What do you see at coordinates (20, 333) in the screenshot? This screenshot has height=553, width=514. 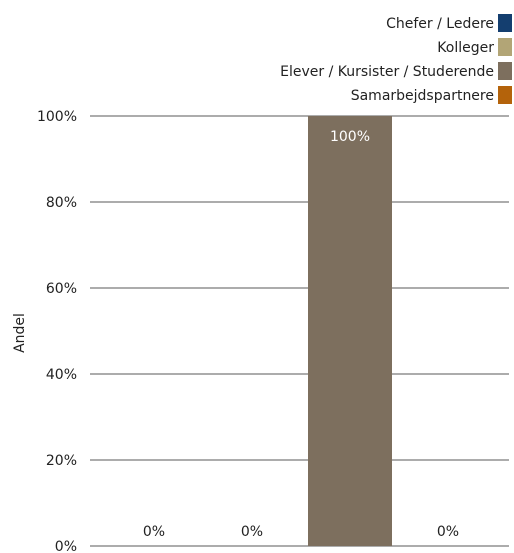 I see `y-axis-title: Andel` at bounding box center [20, 333].